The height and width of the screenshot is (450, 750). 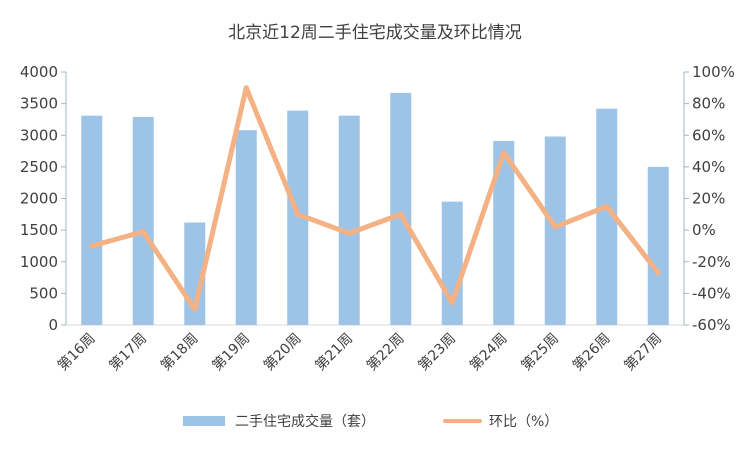 What do you see at coordinates (39, 167) in the screenshot?
I see `left-axis-tick-label: 2500` at bounding box center [39, 167].